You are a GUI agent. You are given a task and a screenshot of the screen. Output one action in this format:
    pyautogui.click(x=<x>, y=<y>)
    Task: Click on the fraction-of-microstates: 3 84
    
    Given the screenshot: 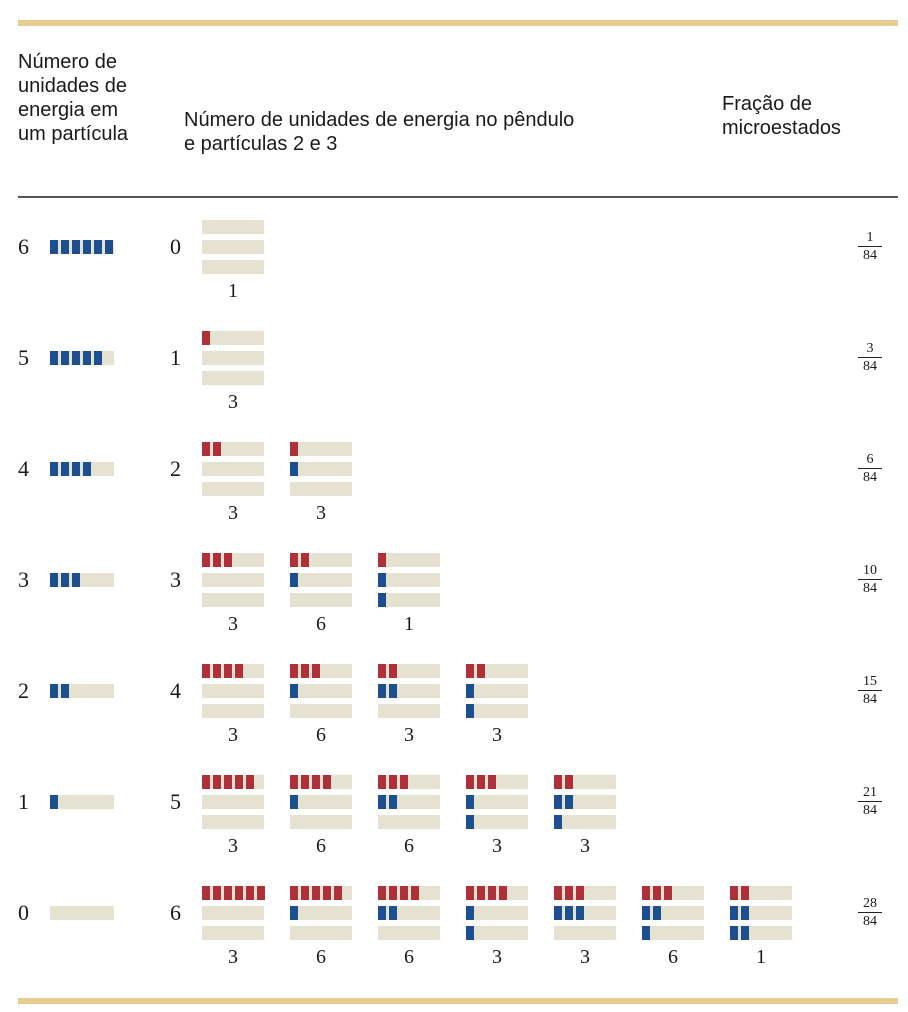 What is the action you would take?
    pyautogui.click(x=870, y=357)
    